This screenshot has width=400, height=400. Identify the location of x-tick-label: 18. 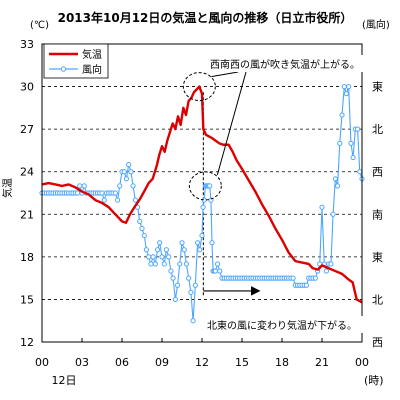
(282, 362).